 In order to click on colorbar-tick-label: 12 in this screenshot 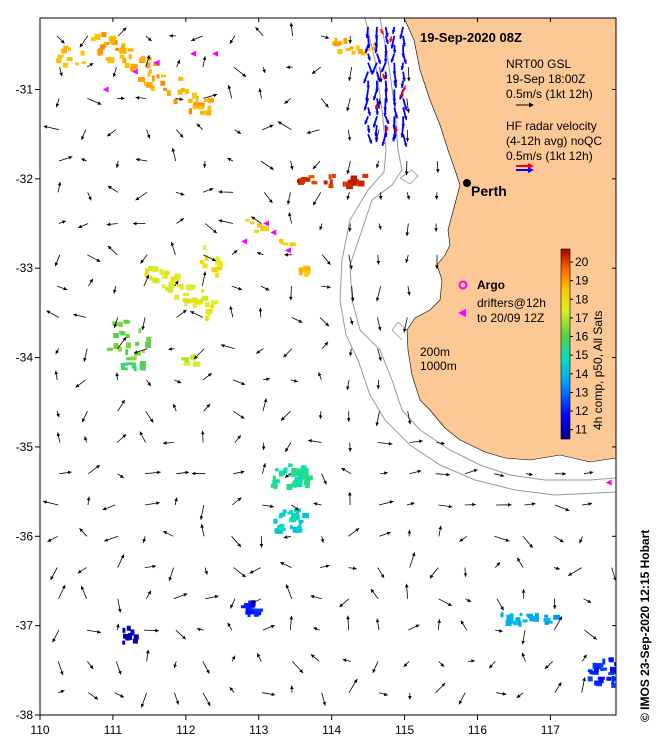, I will do `click(582, 411)`.